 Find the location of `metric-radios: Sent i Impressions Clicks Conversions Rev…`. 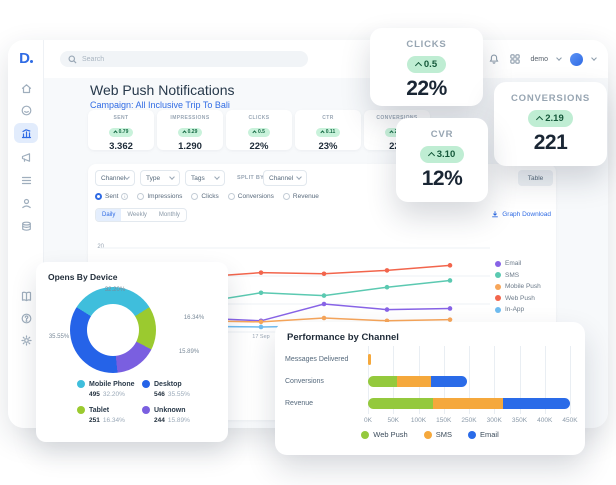

metric-radios: Sent i Impressions Clicks Conversions Rev… is located at coordinates (207, 196).